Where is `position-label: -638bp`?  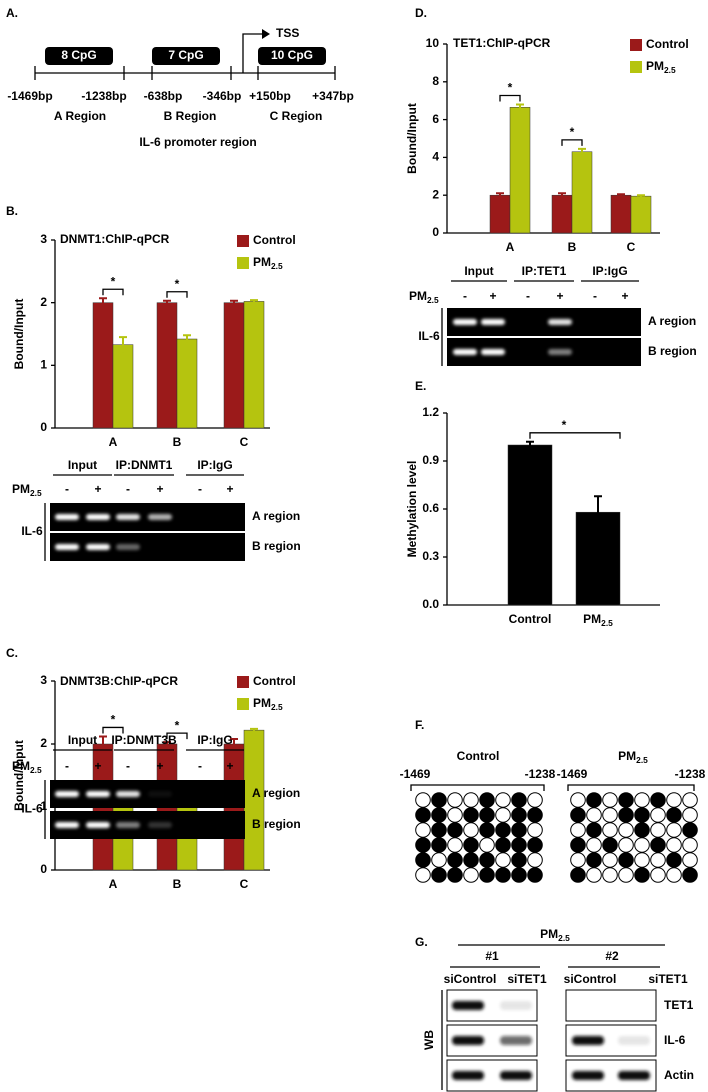
position-label: -638bp is located at coordinates (163, 96).